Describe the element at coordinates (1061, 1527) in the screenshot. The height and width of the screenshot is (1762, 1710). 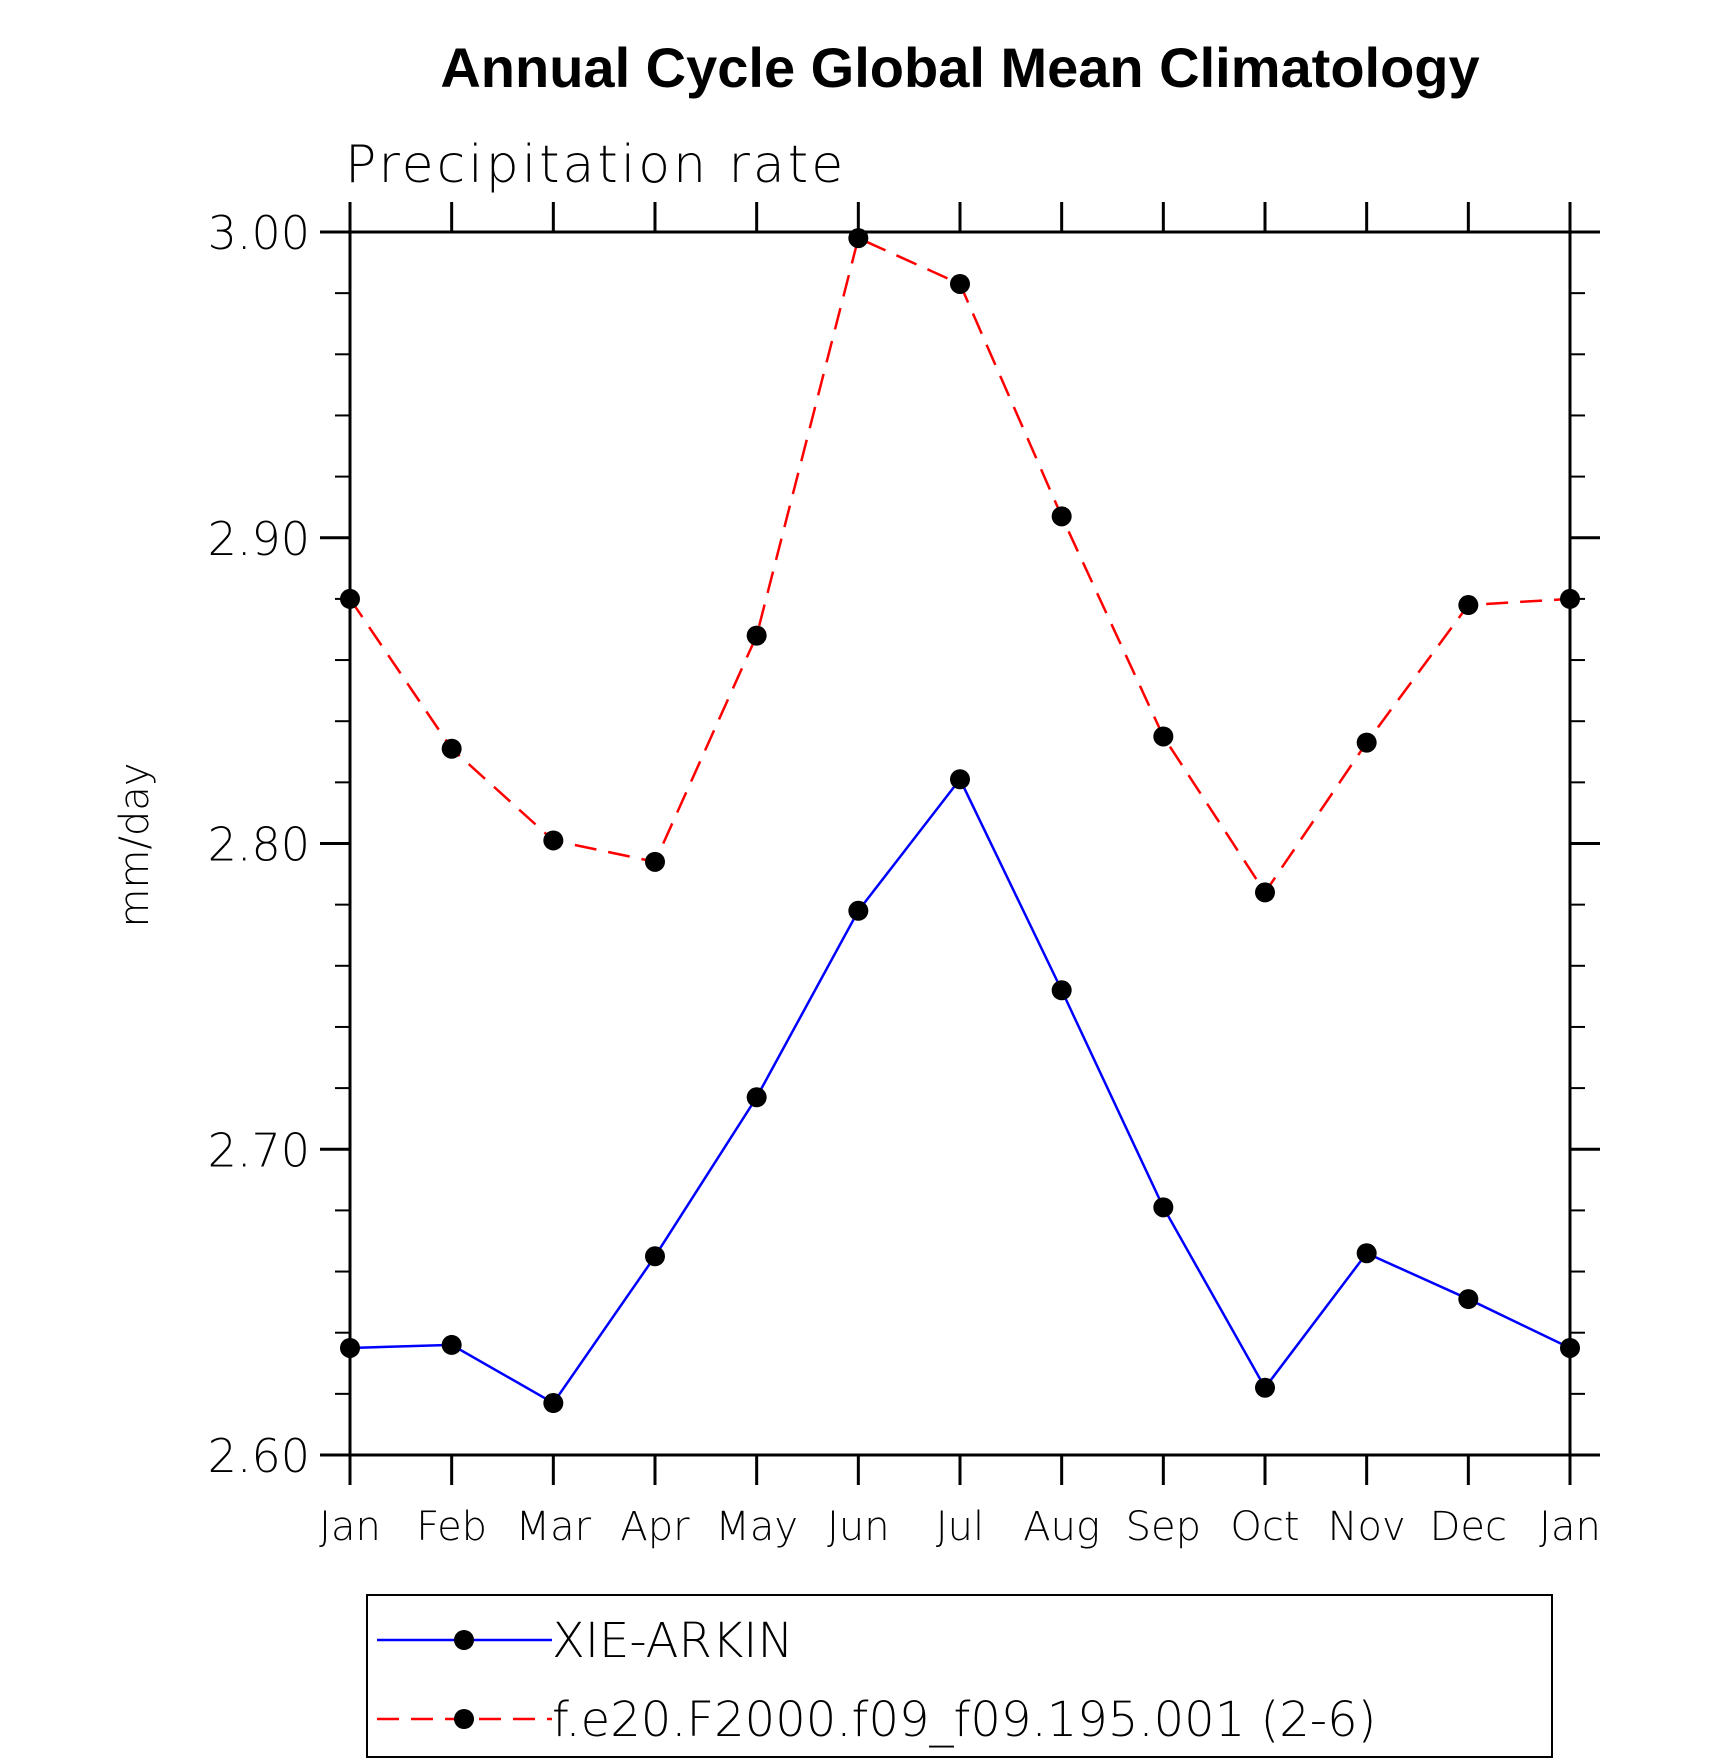
I see `x-tick-label: Aug` at that location.